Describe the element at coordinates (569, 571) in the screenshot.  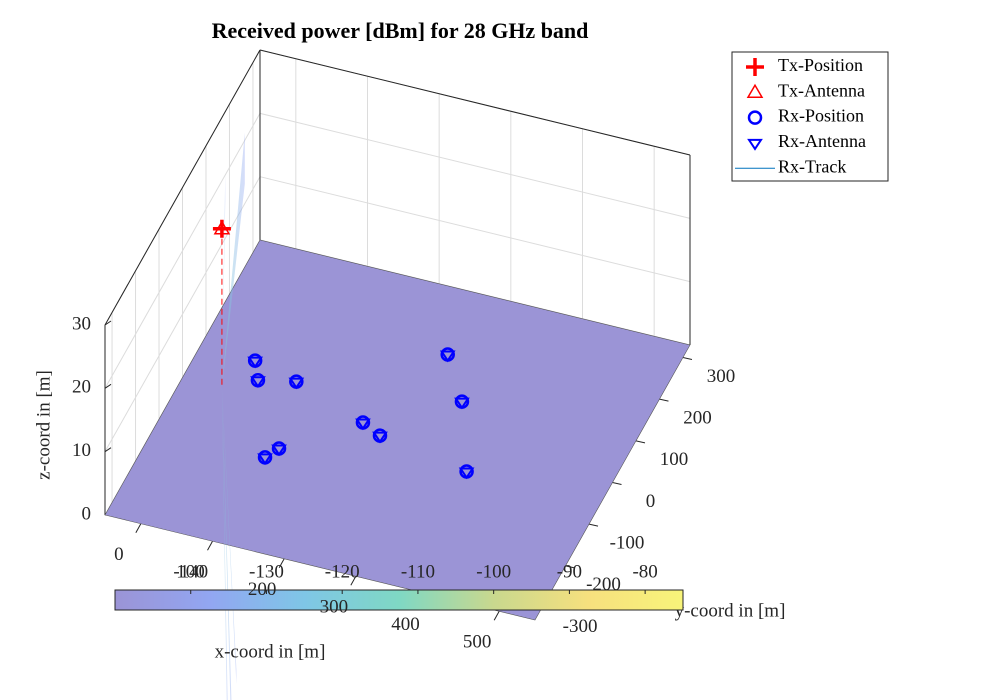
I see `colorbar-tick-label: -90` at that location.